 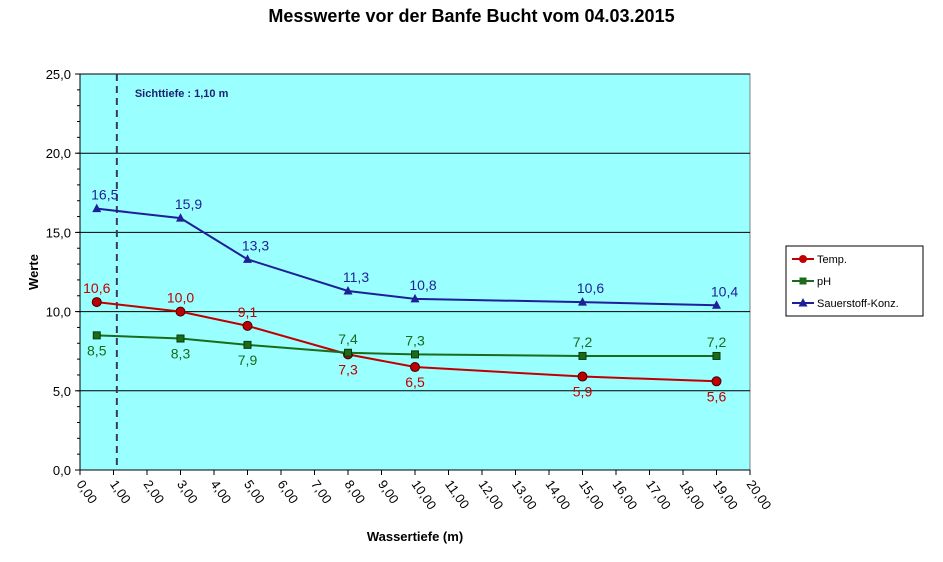 What do you see at coordinates (422, 285) in the screenshot?
I see `data-label: 10,8` at bounding box center [422, 285].